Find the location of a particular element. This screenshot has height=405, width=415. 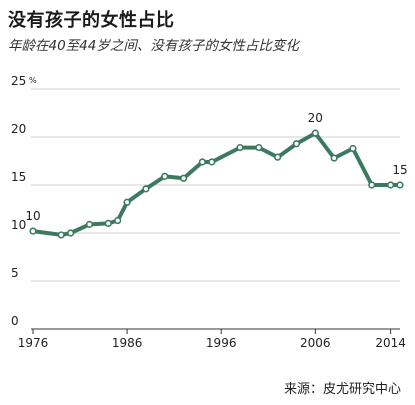

x-tick-label: 2006 is located at coordinates (315, 343).